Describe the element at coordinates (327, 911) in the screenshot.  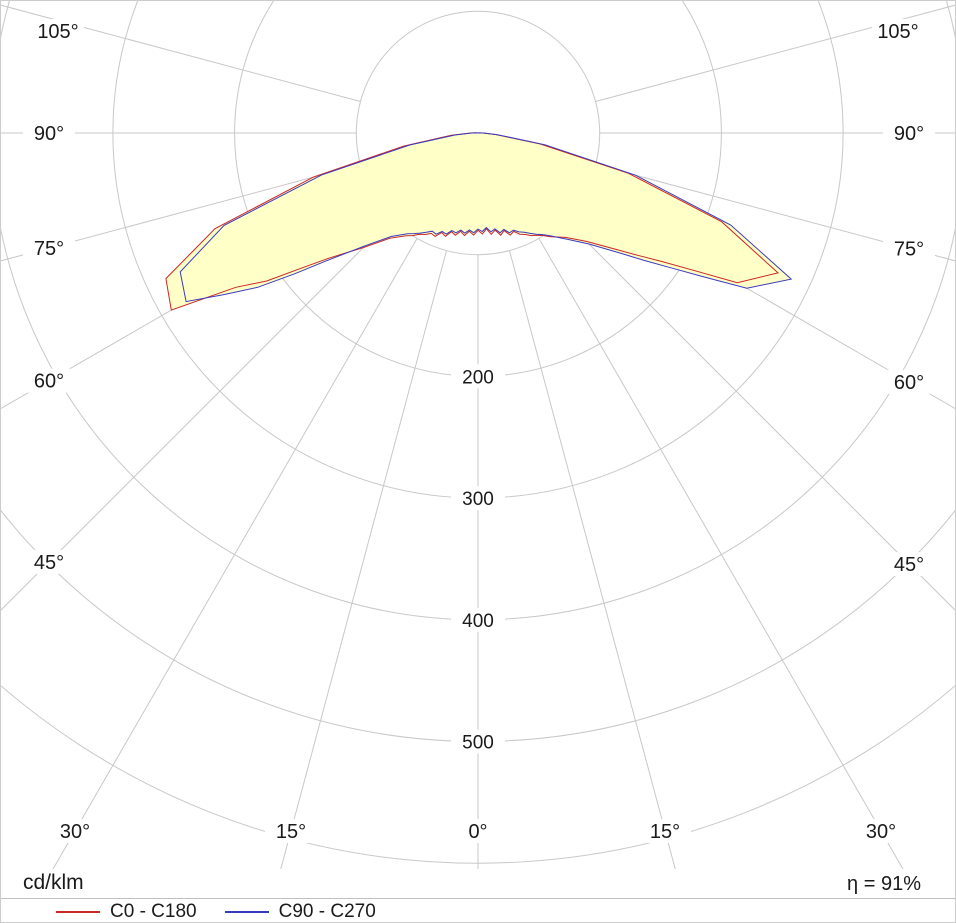
I see `legend-label-c90-c270: C90 - C270` at that location.